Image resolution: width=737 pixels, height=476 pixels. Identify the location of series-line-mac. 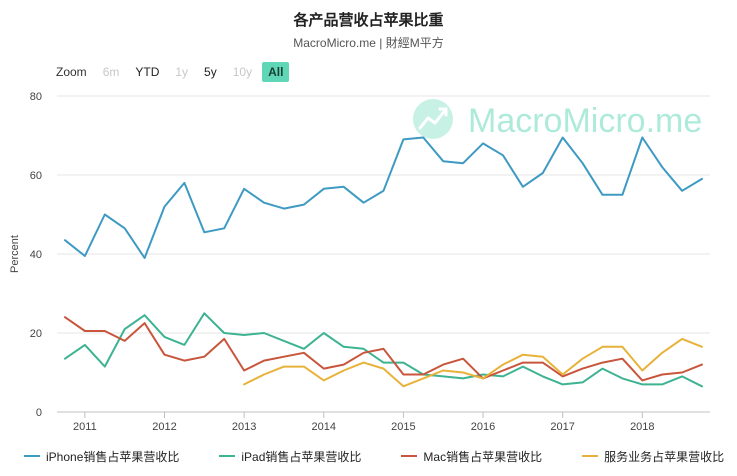
(383, 349).